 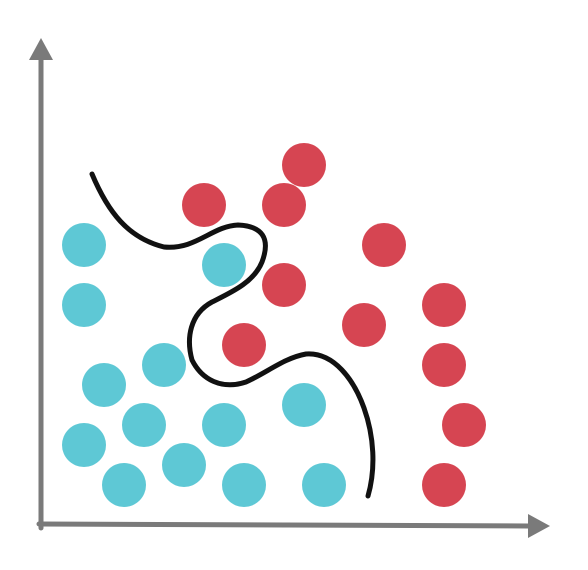 I want to click on x-axis, so click(x=283, y=525).